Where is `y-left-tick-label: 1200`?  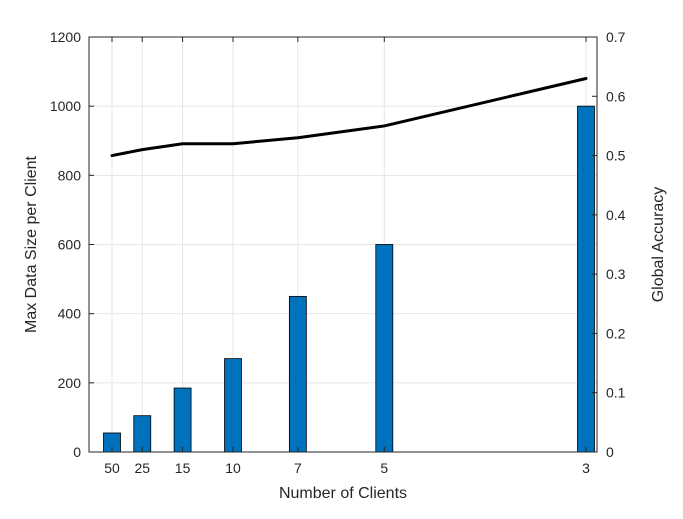
y-left-tick-label: 1200 is located at coordinates (65, 37).